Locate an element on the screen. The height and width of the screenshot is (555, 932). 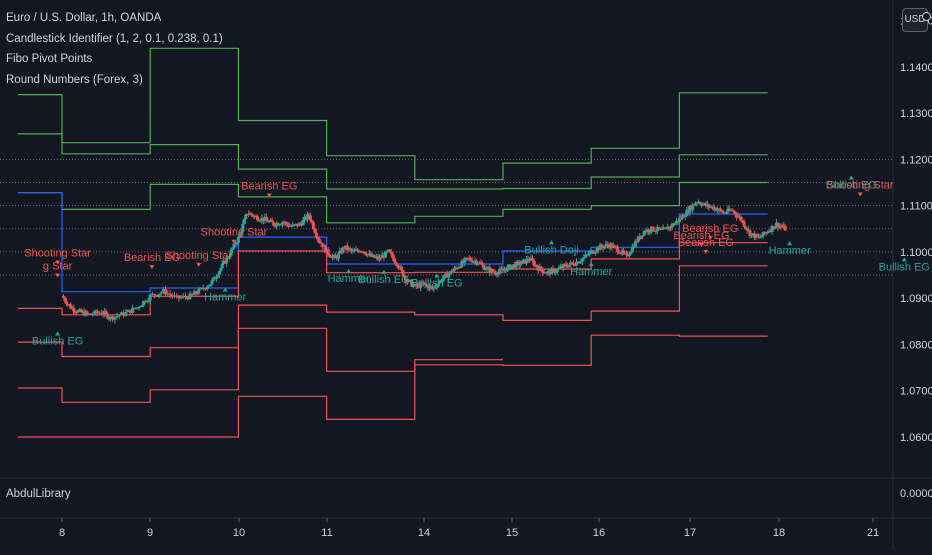
pivot-level-s4 is located at coordinates (260, 398).